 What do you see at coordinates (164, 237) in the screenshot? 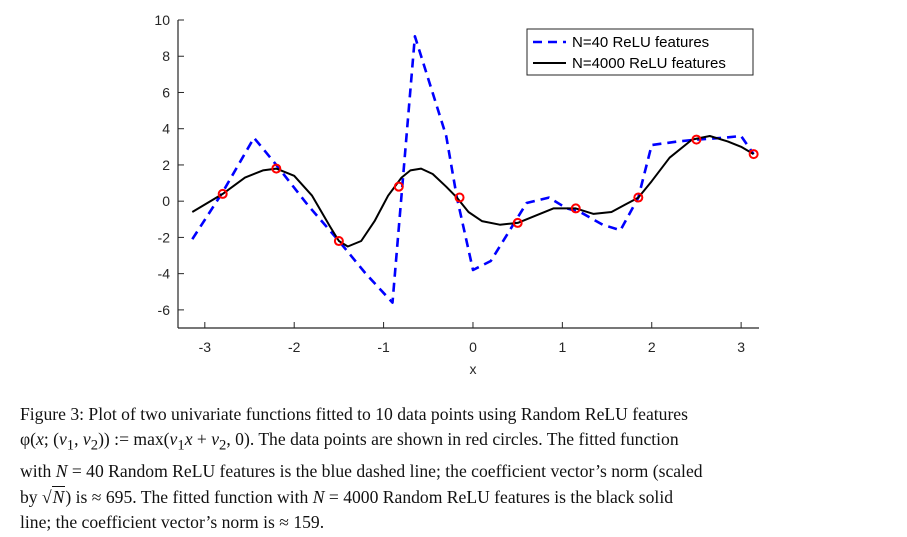
I see `y-tick-label: -2` at bounding box center [164, 237].